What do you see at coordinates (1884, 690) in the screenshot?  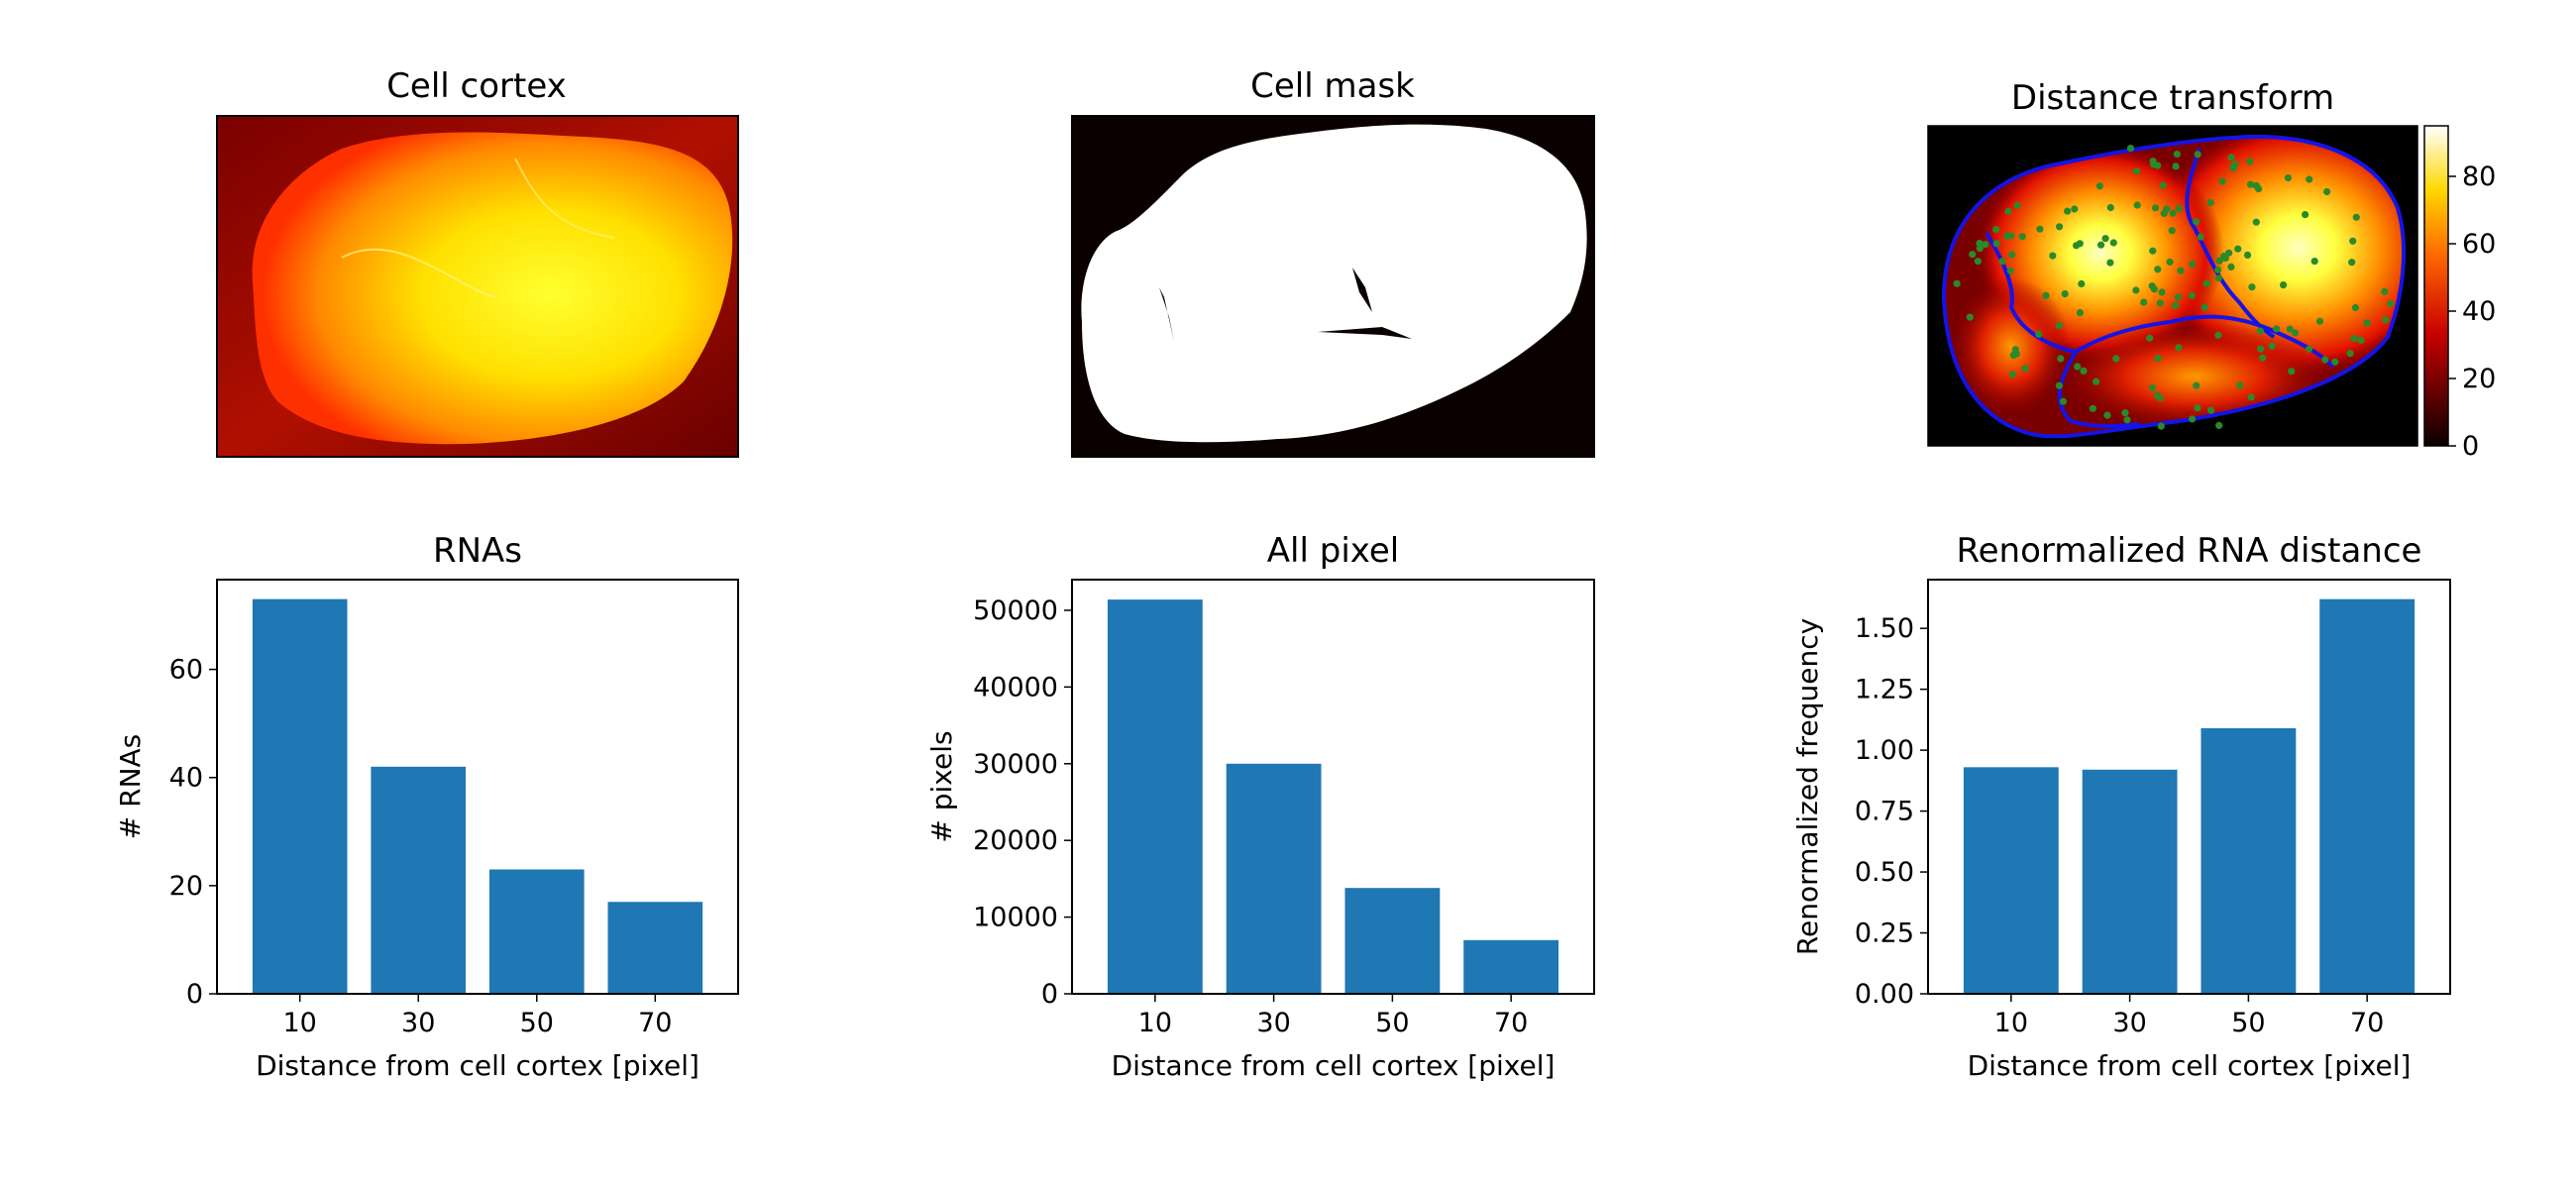 I see `y-tick-label: 1.25` at bounding box center [1884, 690].